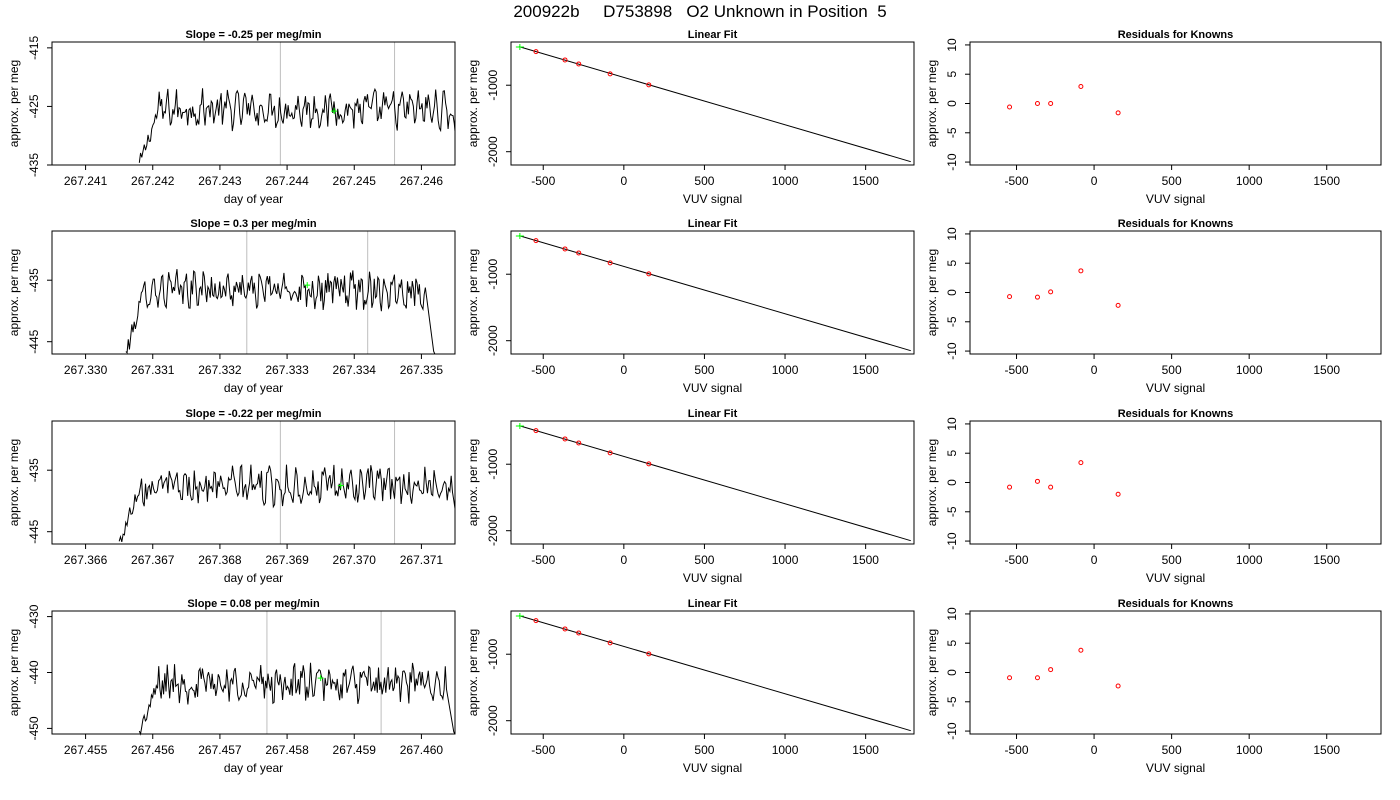  I want to click on x-tick-label: 267.456, so click(153, 750).